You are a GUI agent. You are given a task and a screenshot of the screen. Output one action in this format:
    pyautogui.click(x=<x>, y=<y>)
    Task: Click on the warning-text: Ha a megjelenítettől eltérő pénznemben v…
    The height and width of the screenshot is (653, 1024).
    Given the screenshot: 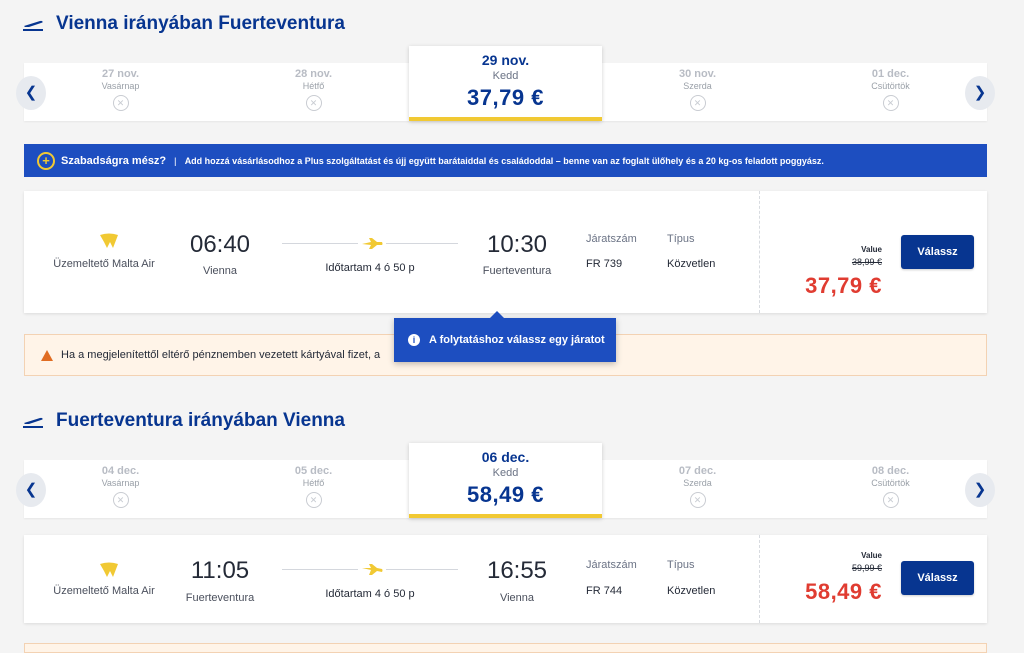 What is the action you would take?
    pyautogui.click(x=221, y=355)
    